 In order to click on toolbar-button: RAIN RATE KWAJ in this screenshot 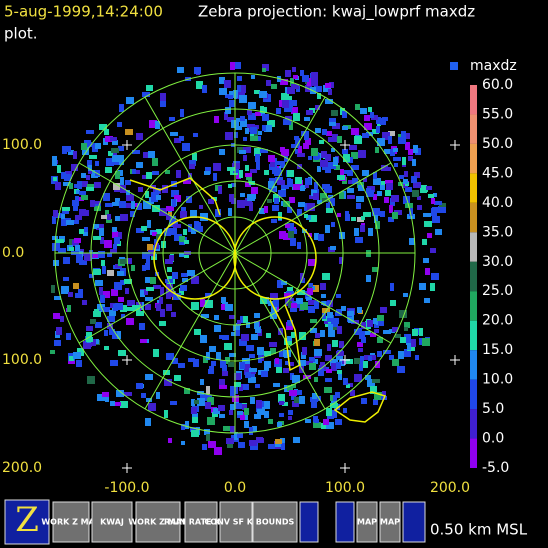, I will do `click(201, 522)`.